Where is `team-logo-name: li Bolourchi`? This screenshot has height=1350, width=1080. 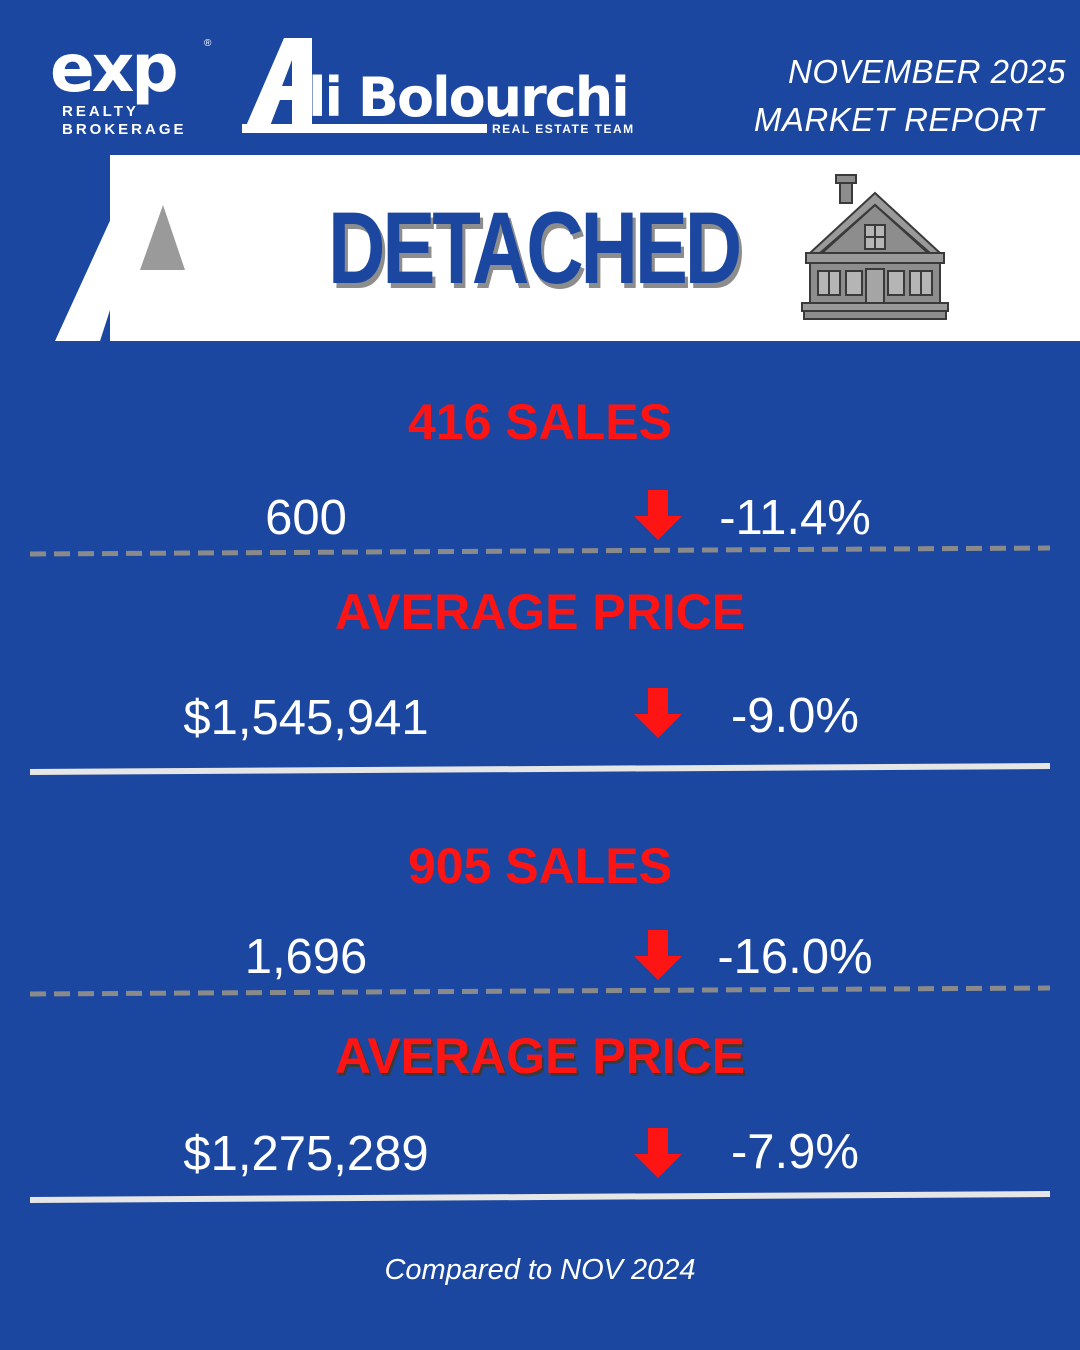
team-logo-name: li Bolourchi is located at coordinates (469, 97).